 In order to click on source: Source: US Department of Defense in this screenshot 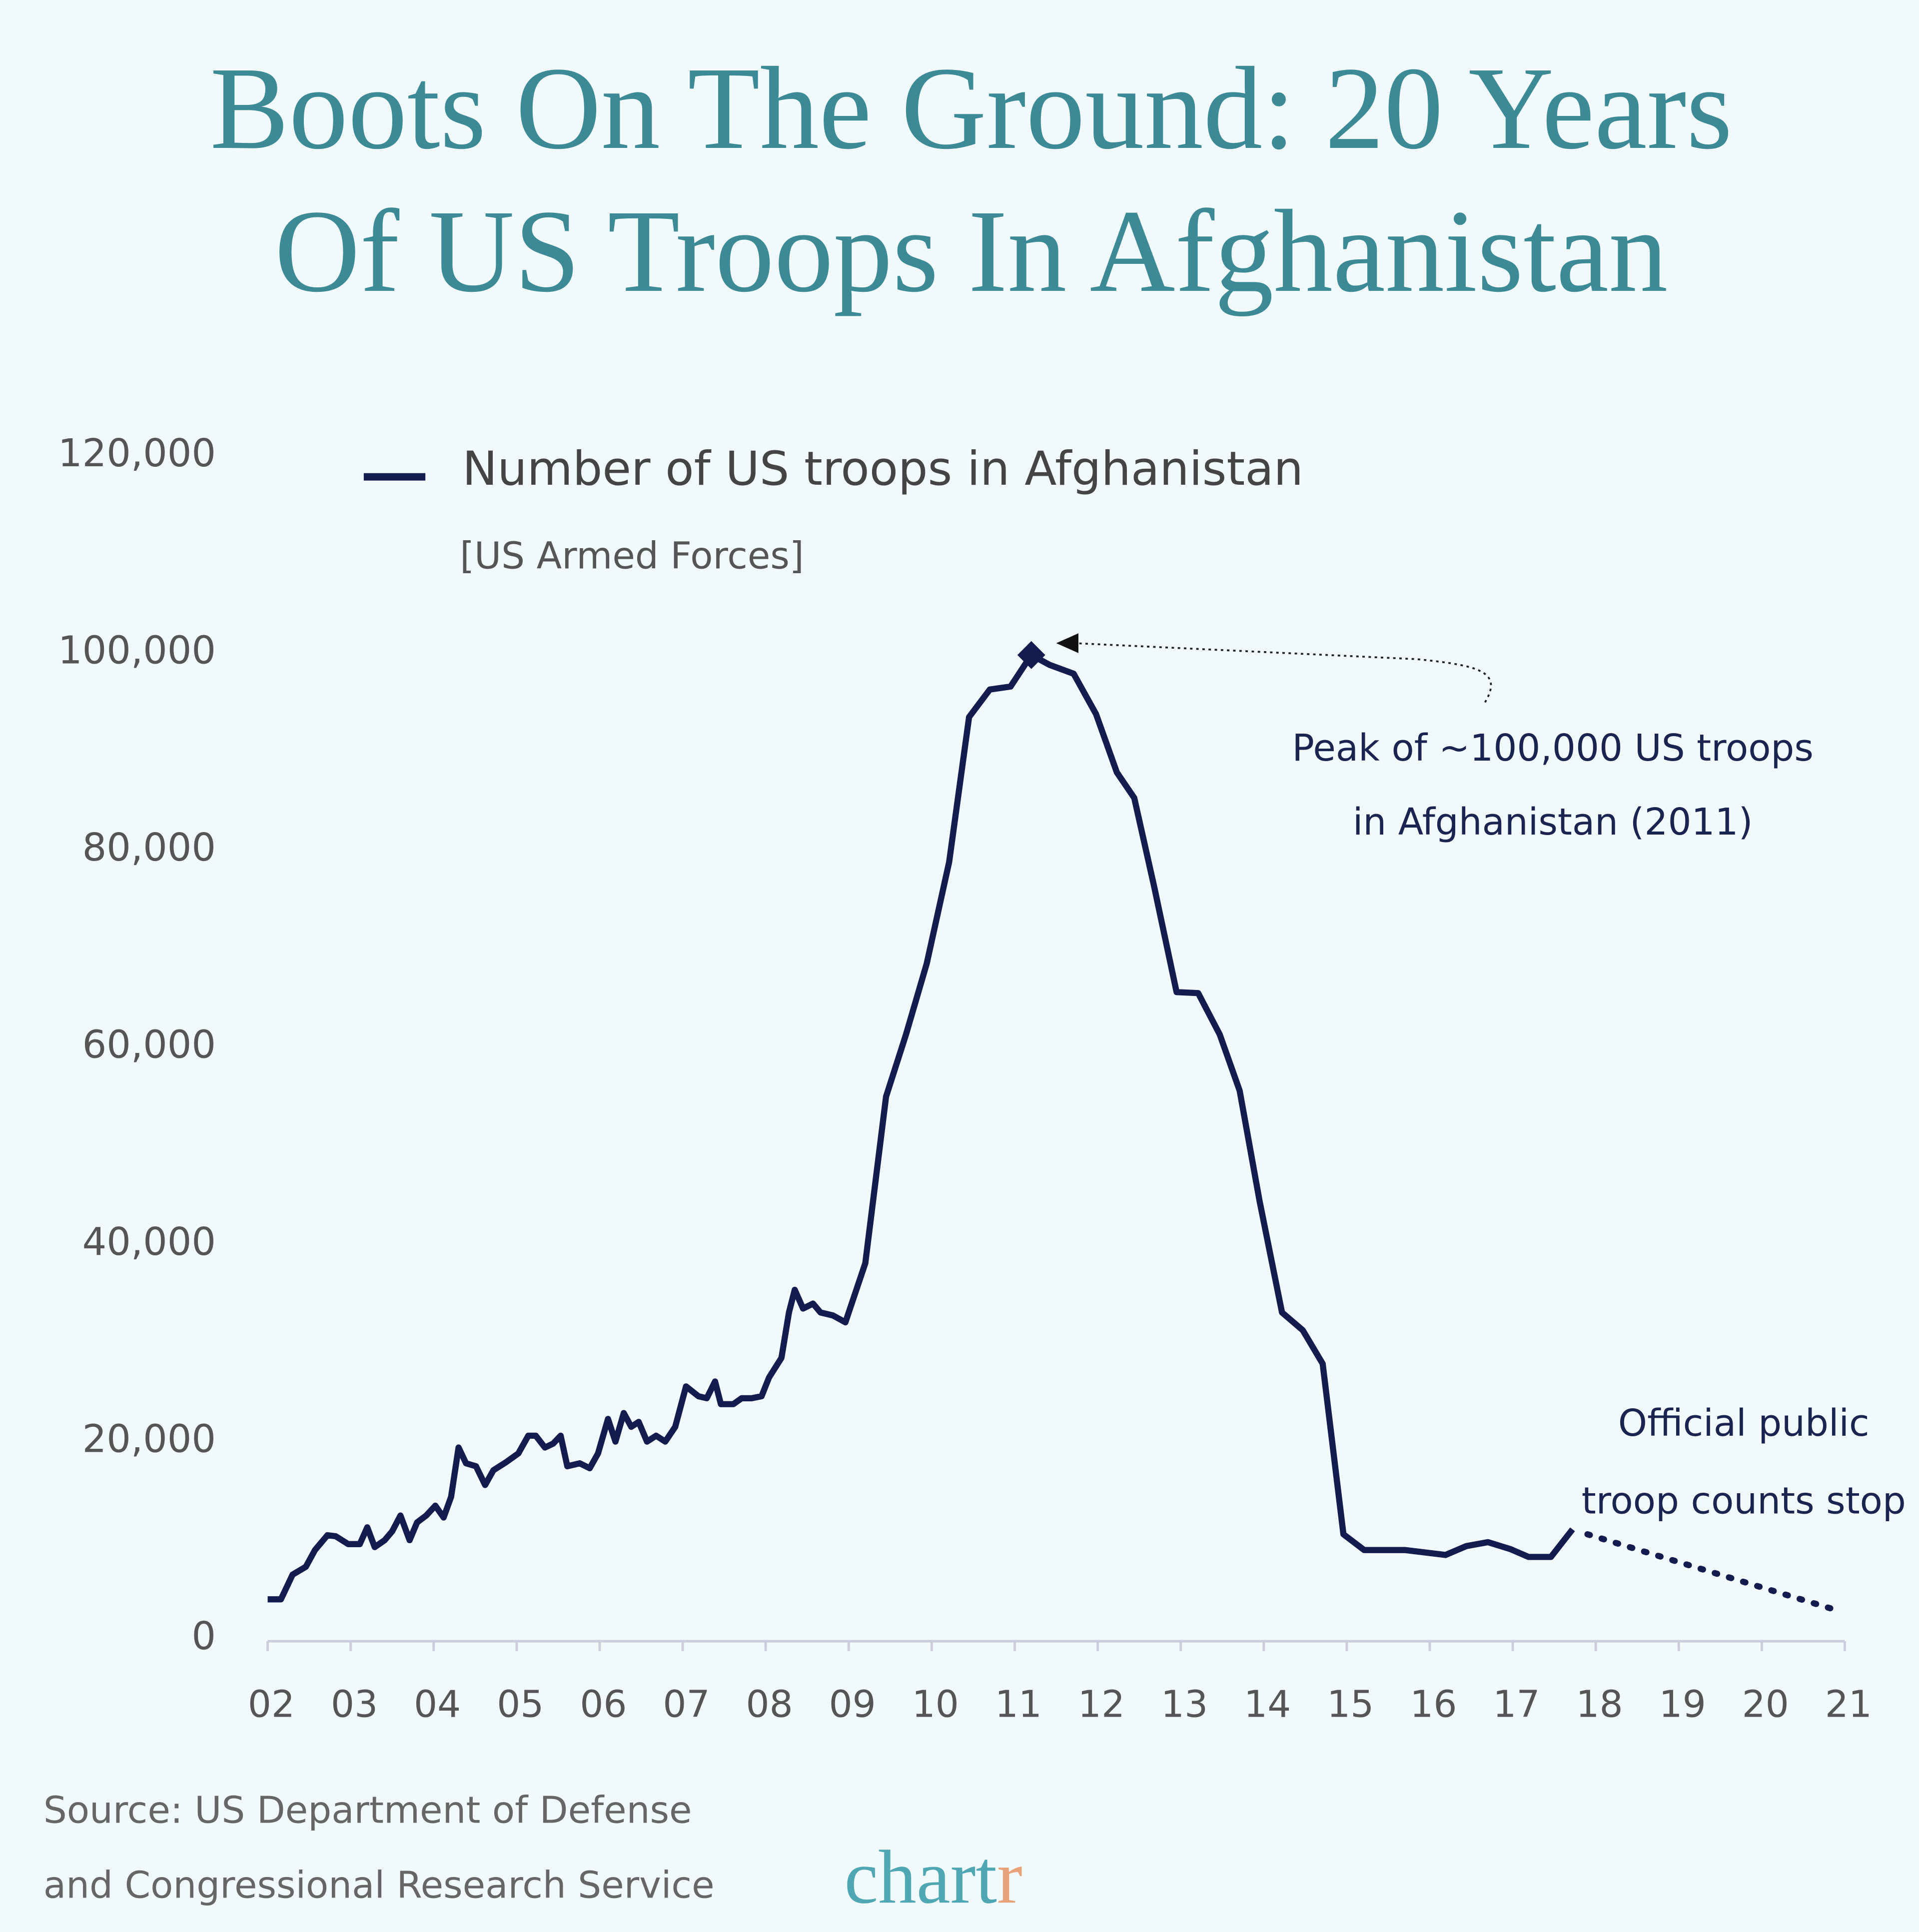, I will do `click(367, 1810)`.